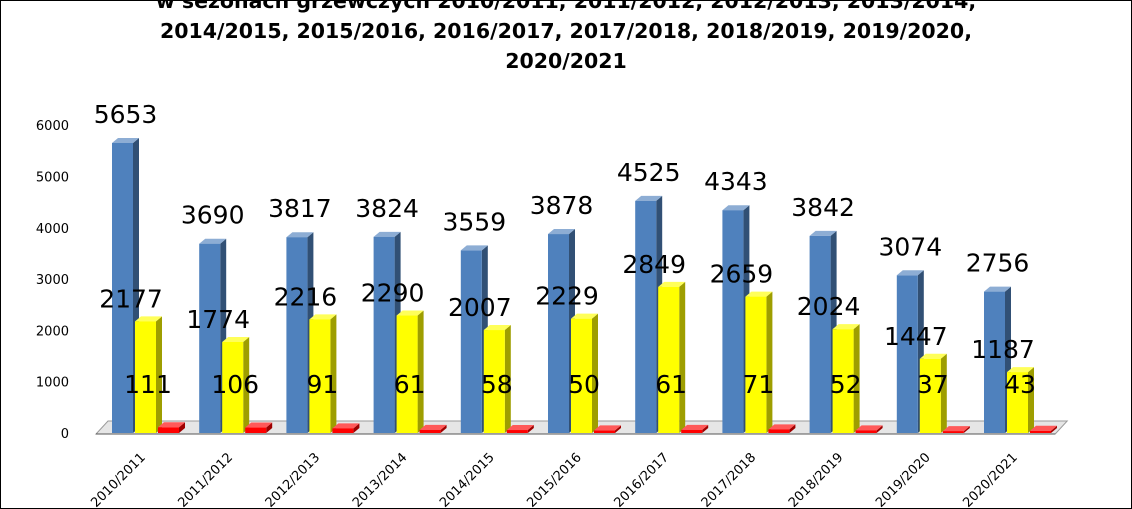  What do you see at coordinates (52, 229) in the screenshot?
I see `y-tick-label: 4000` at bounding box center [52, 229].